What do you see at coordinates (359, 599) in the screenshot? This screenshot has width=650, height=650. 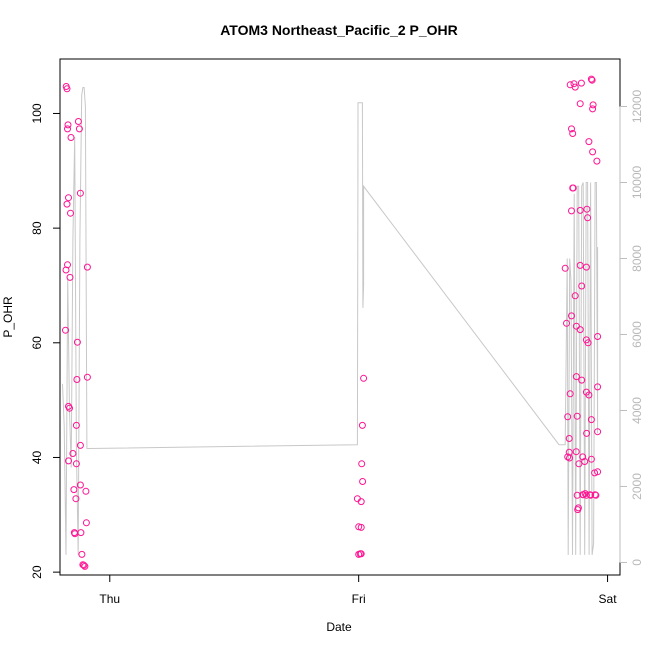 I see `x-tick-label: Fri` at bounding box center [359, 599].